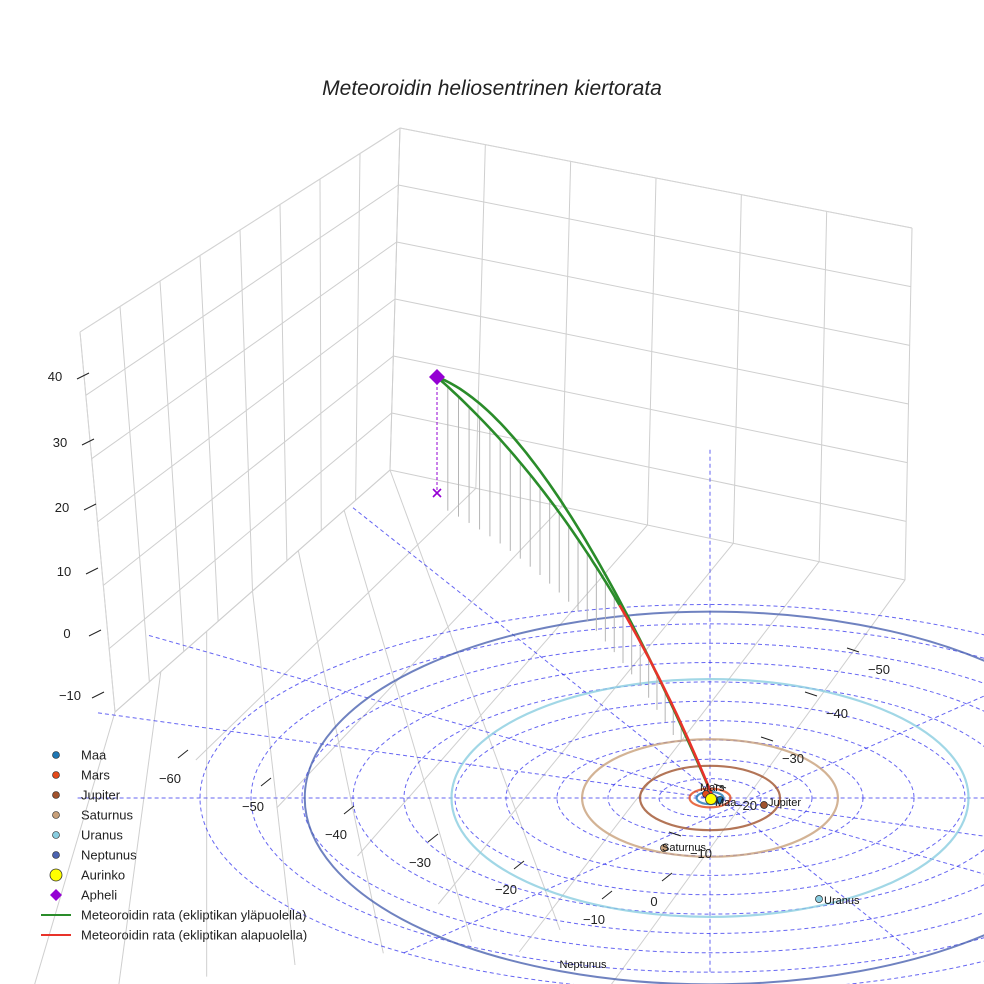  I want to click on legend-label: Maa, so click(94, 755).